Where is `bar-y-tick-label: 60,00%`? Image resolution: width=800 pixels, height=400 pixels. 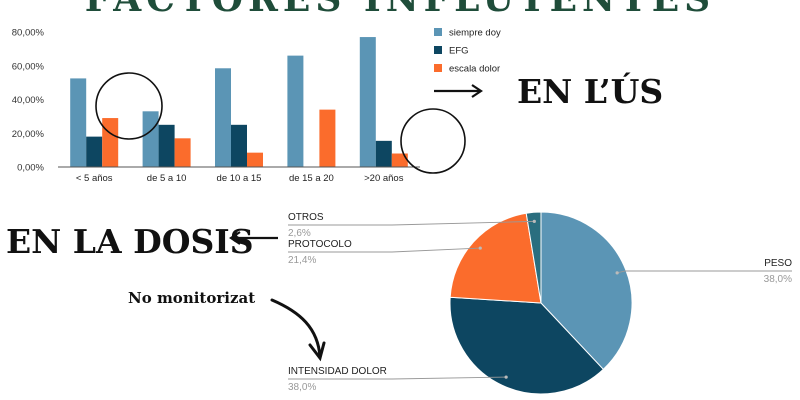
bar-y-tick-label: 60,00% is located at coordinates (28, 66).